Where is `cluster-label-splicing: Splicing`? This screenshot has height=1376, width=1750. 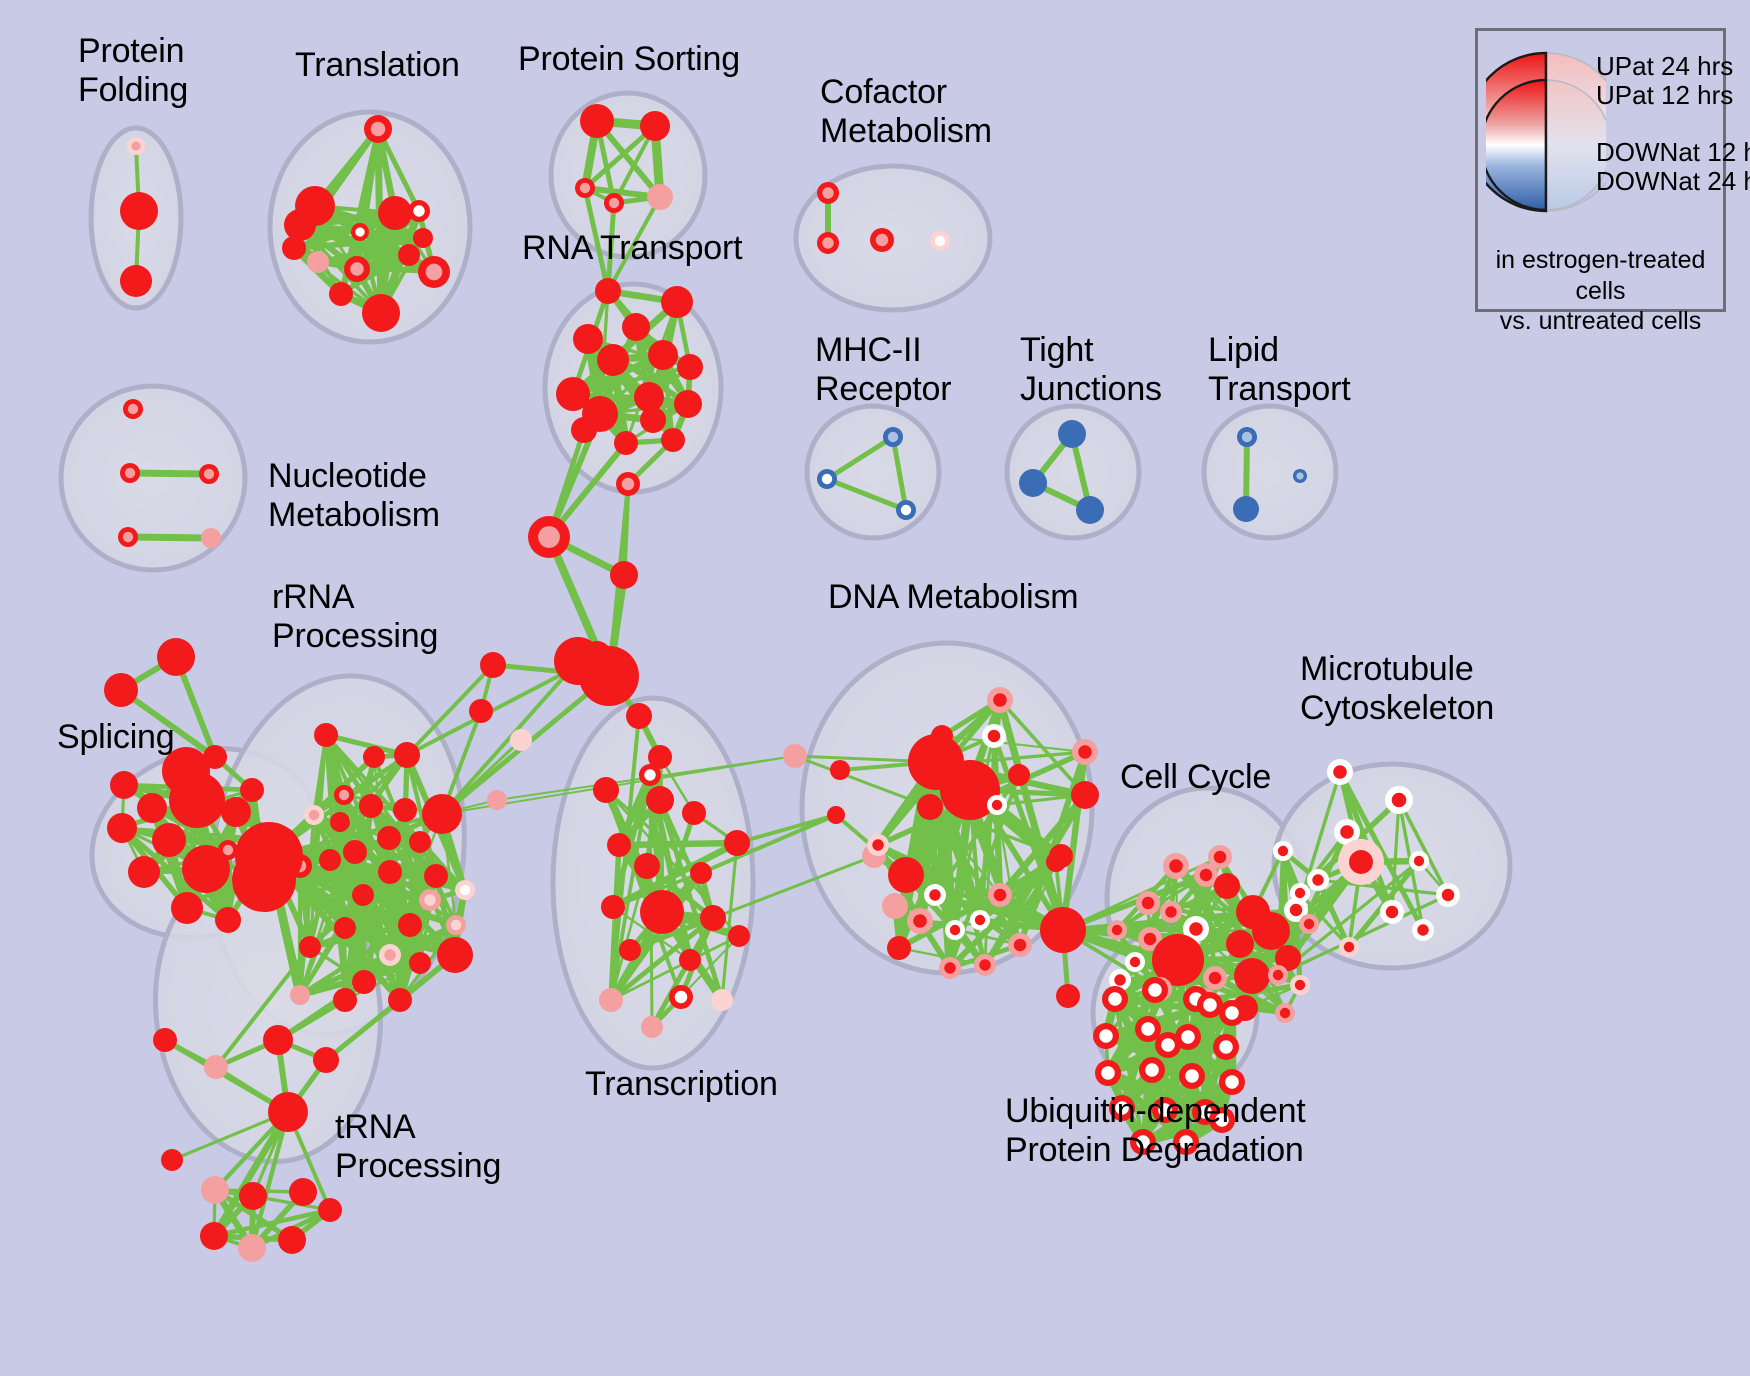 cluster-label-splicing: Splicing is located at coordinates (116, 737).